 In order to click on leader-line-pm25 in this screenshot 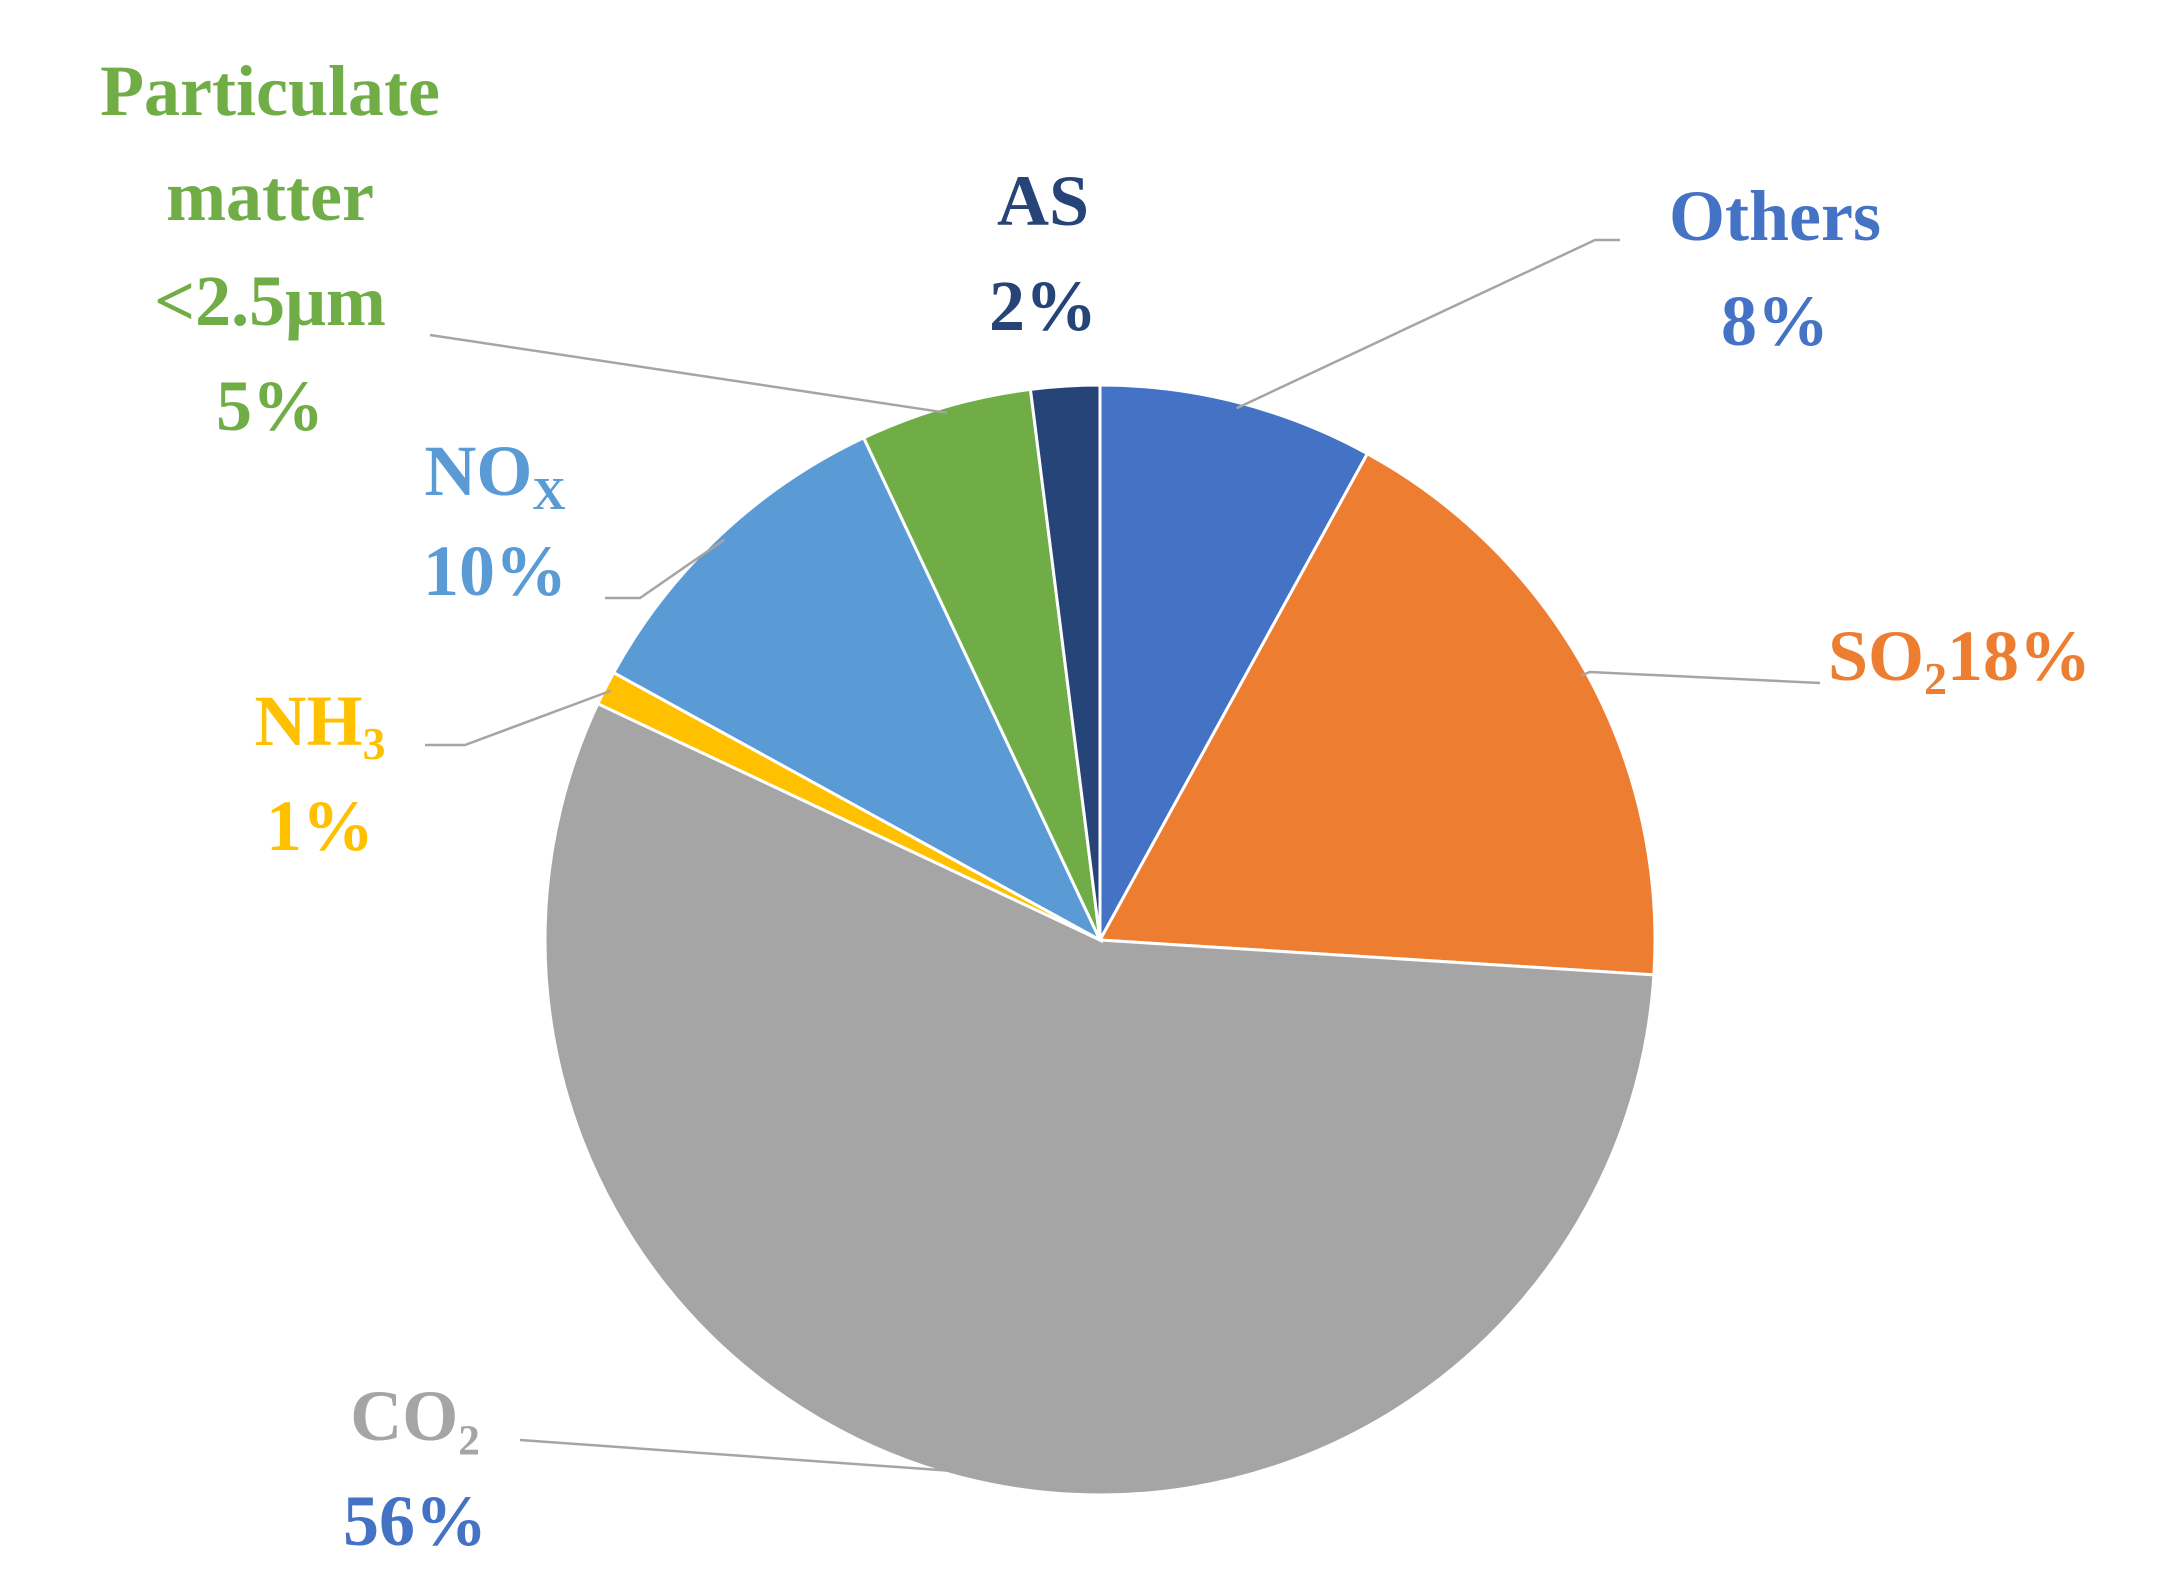, I will do `click(688, 374)`.